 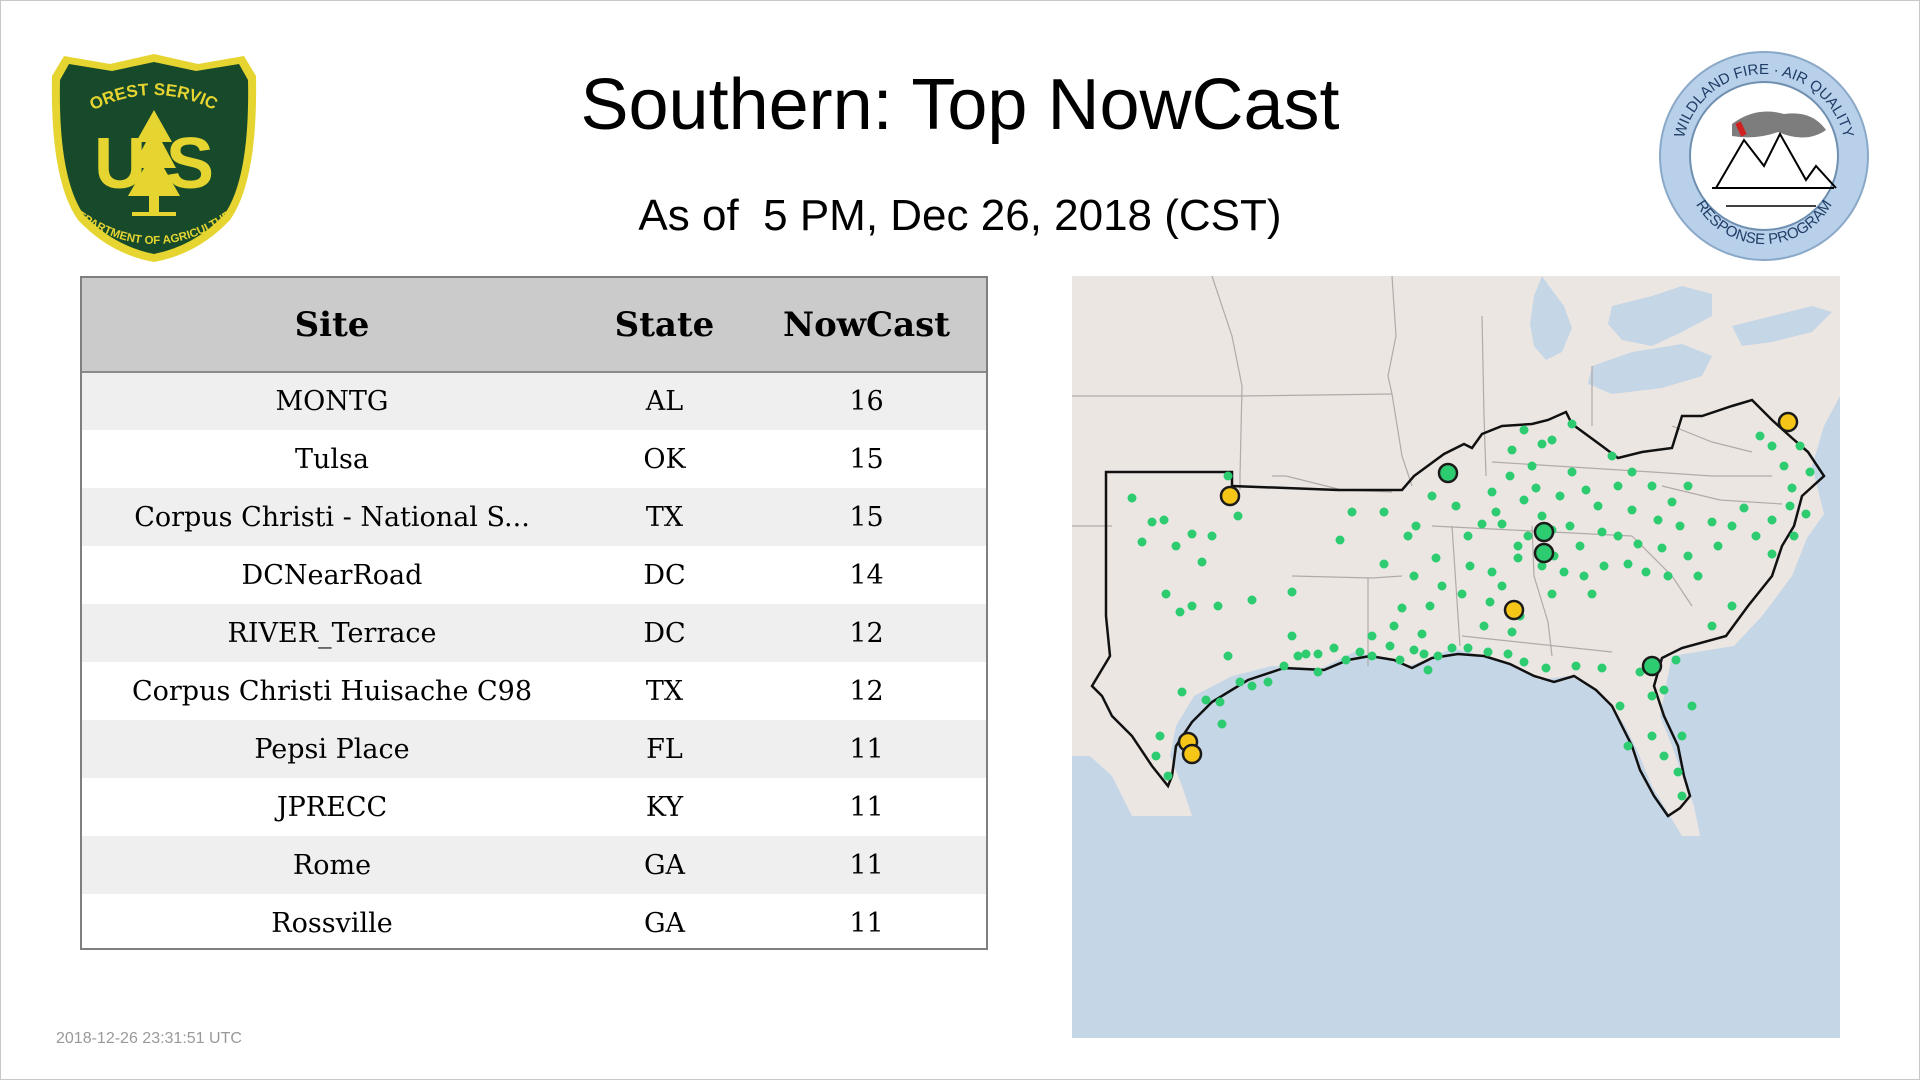 I want to click on table-row: MONTG AL 16, so click(x=534, y=401).